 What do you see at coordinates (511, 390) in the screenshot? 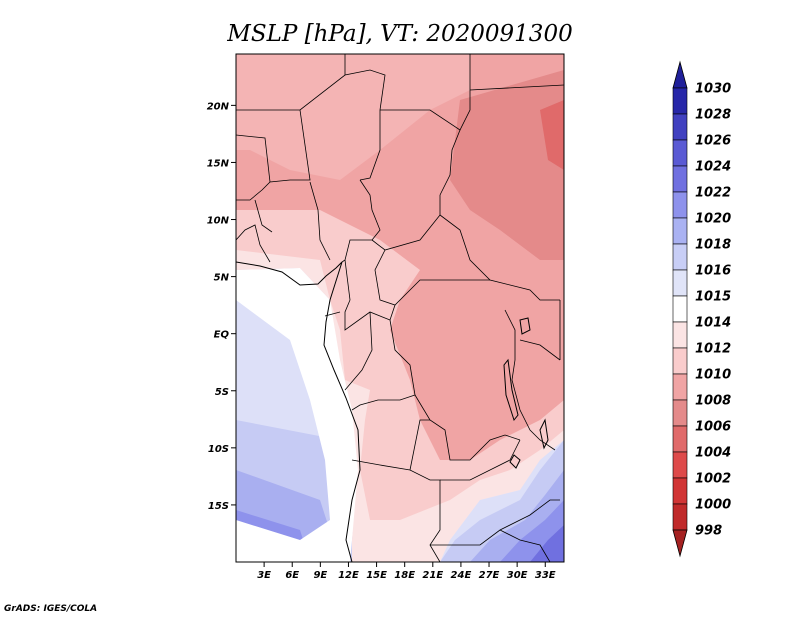
I see `lake-tanganyika-area` at bounding box center [511, 390].